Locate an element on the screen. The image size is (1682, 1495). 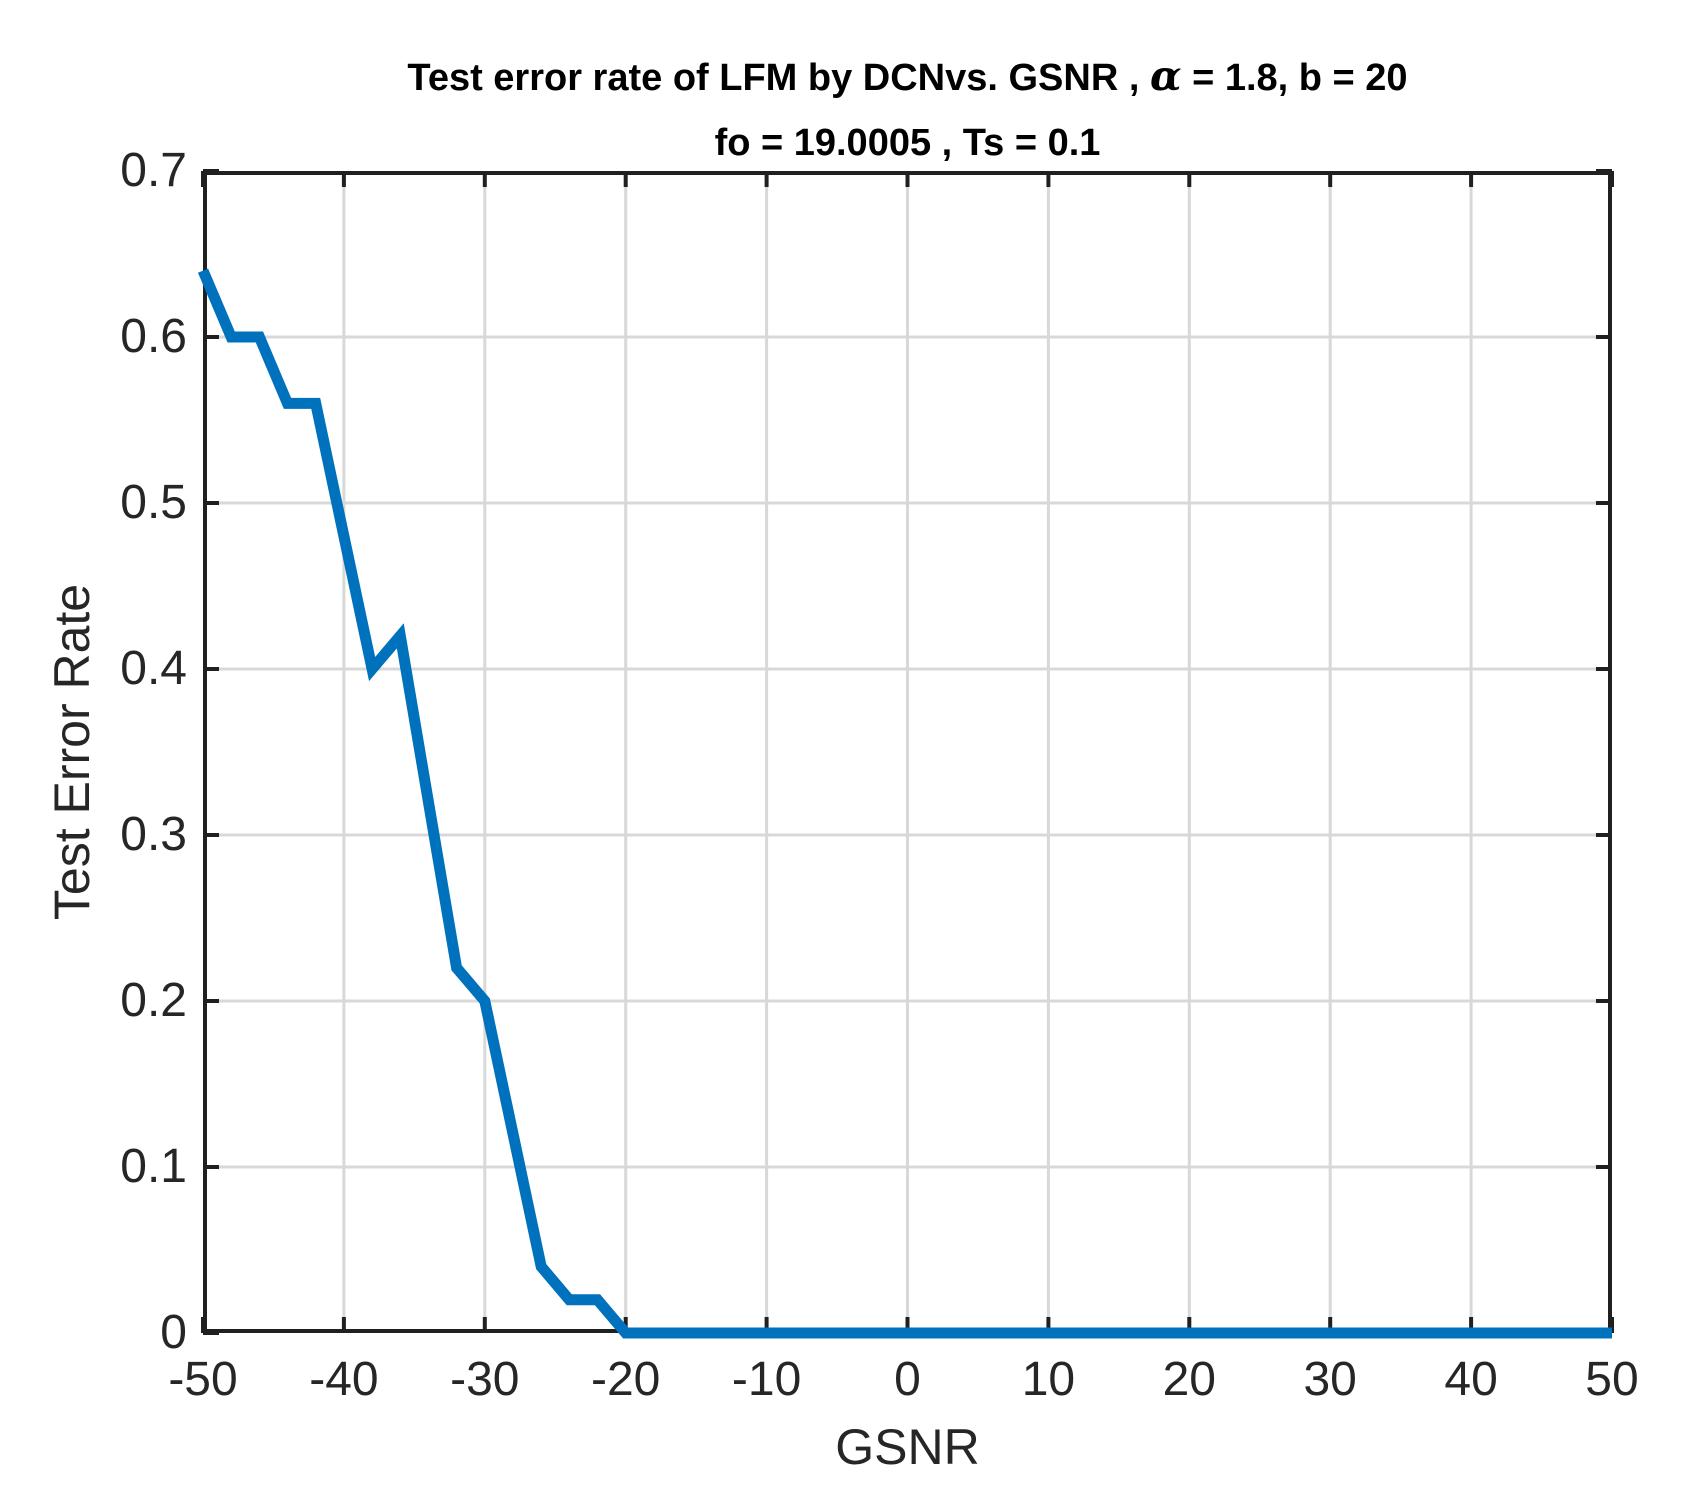
x-tick-label: 40 is located at coordinates (1471, 1379).